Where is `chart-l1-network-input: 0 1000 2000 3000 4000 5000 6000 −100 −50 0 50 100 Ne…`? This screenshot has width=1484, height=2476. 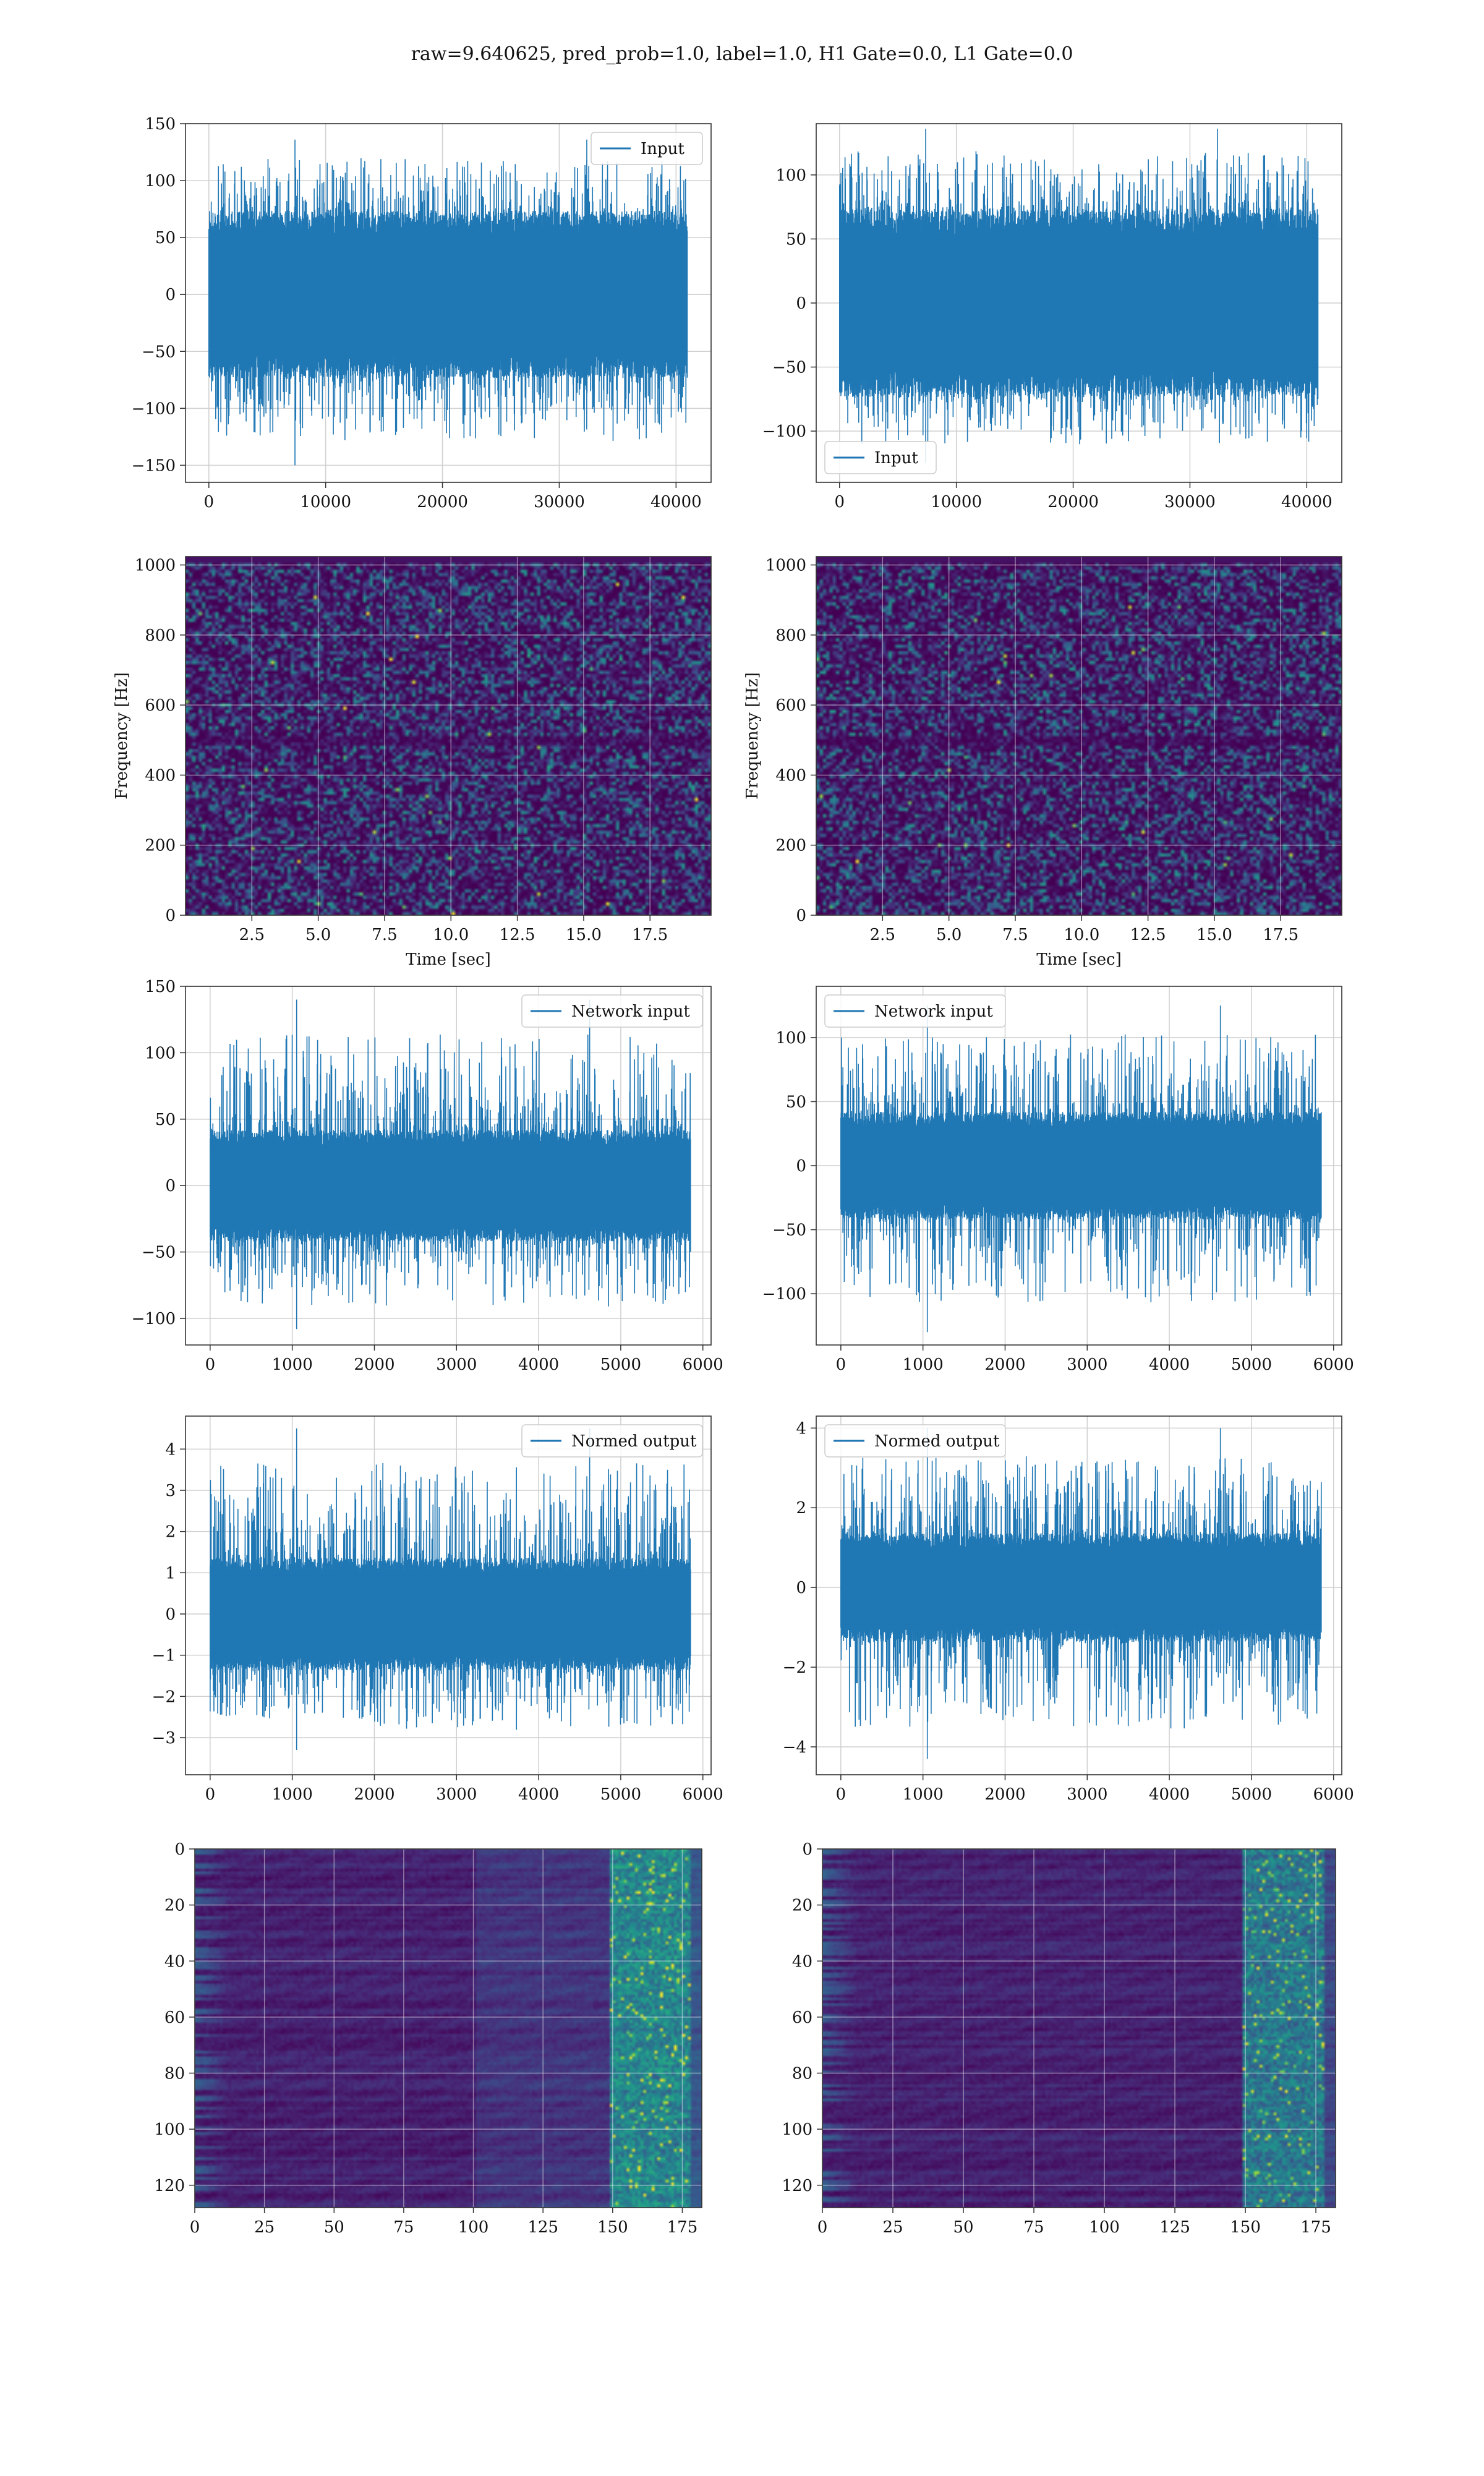 chart-l1-network-input: 0 1000 2000 3000 4000 5000 6000 −100 −50 0 50 100 Ne… is located at coordinates (1058, 1180).